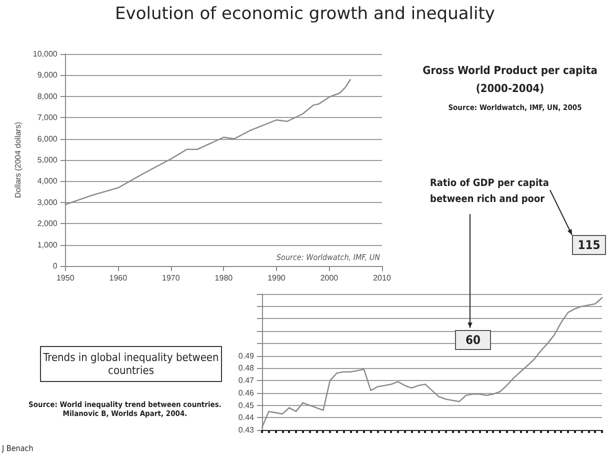 This screenshot has width=610, height=461. What do you see at coordinates (224, 278) in the screenshot?
I see `x-tick-label: 1980` at bounding box center [224, 278].